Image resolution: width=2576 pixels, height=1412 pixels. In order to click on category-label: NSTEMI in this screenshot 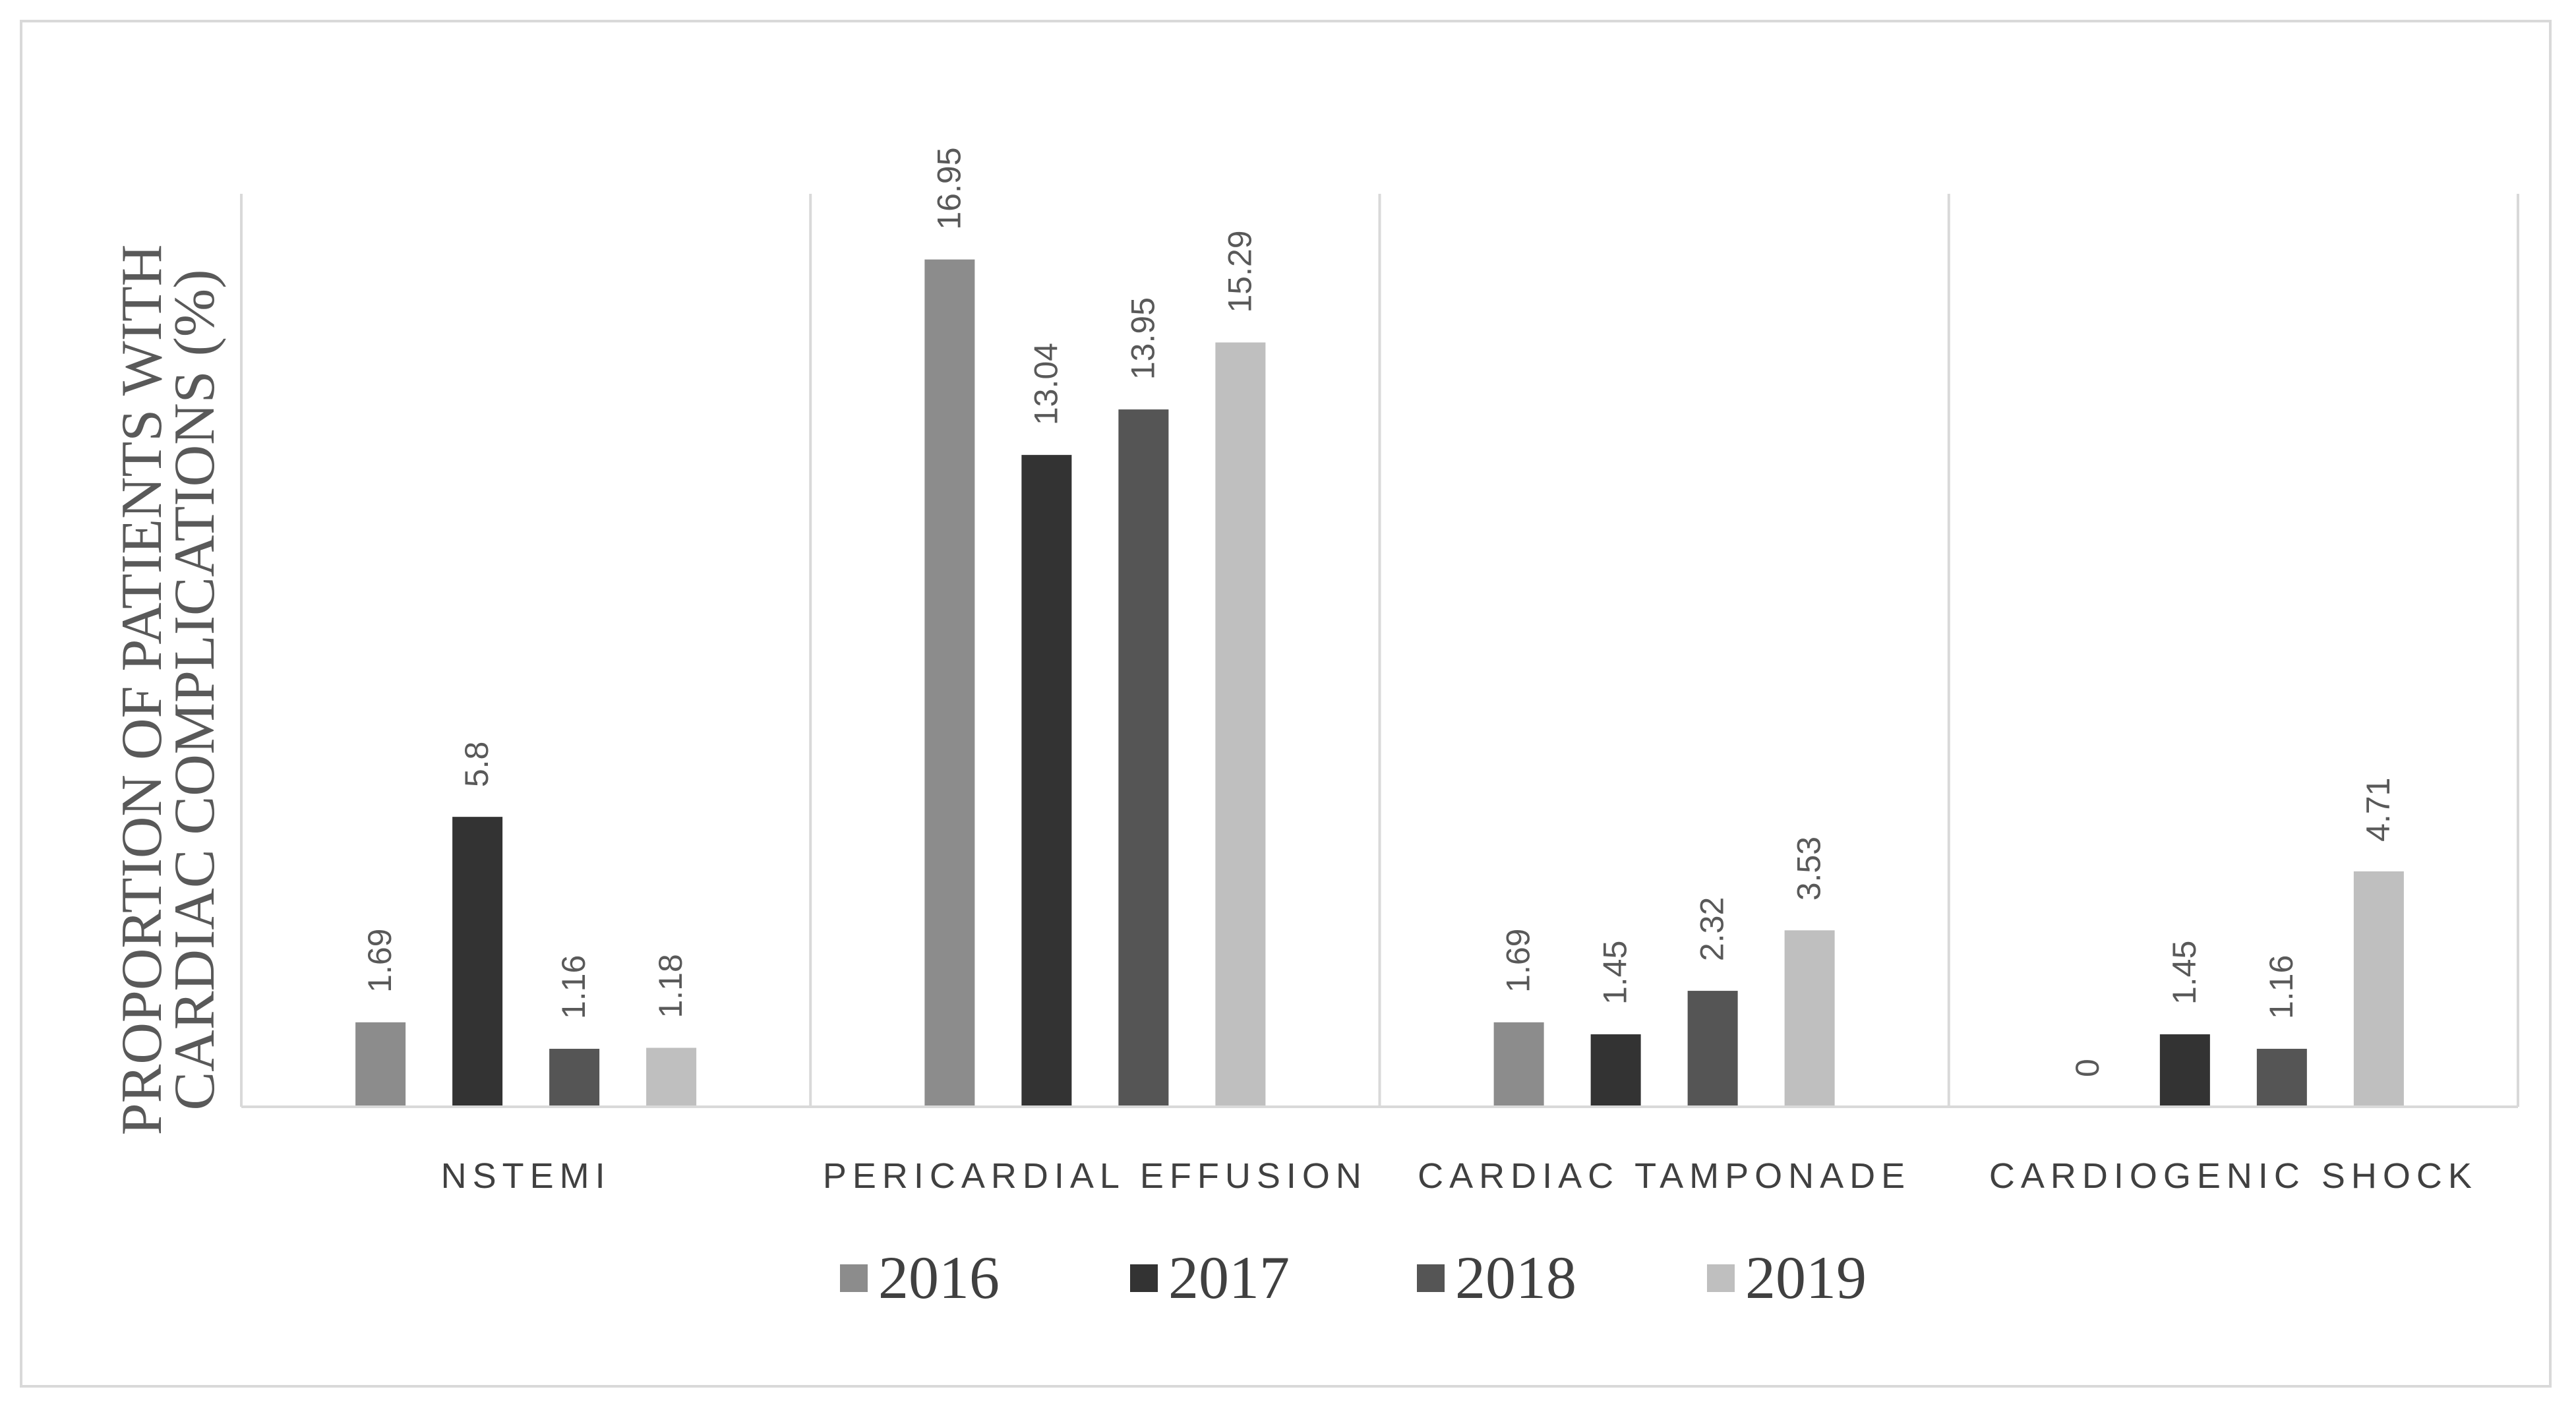, I will do `click(526, 1176)`.